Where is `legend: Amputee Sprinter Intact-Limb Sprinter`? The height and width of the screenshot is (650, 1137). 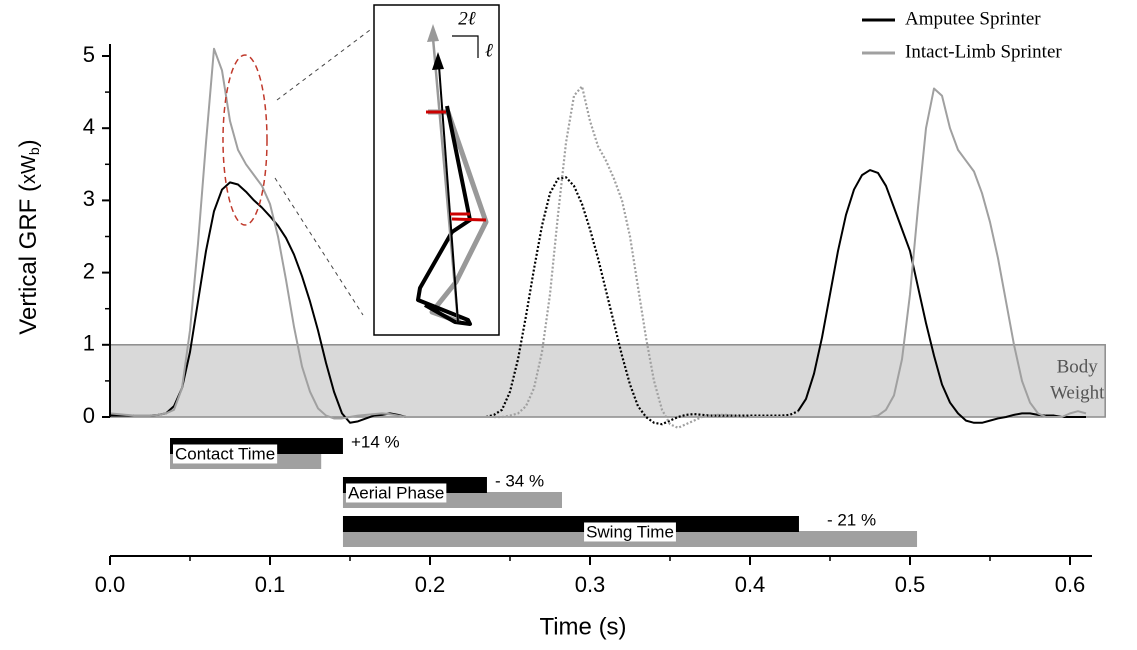
legend: Amputee Sprinter Intact-Limb Sprinter is located at coordinates (962, 35).